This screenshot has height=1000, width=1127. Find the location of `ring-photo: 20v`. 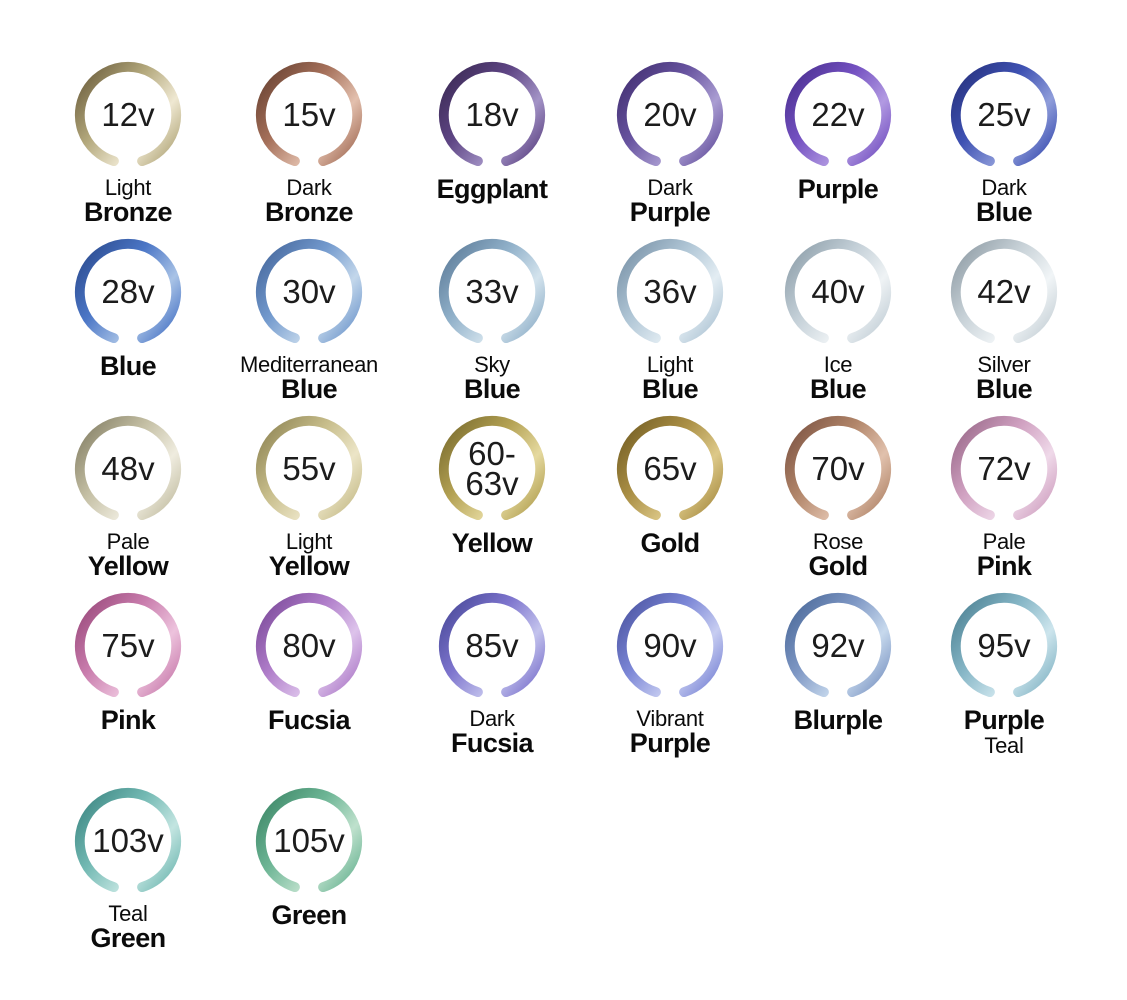

ring-photo: 20v is located at coordinates (670, 115).